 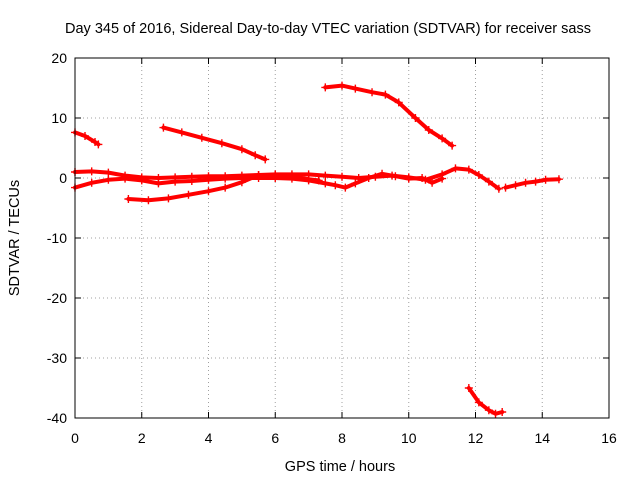 What do you see at coordinates (15, 238) in the screenshot?
I see `y-axis-label: SDTVAR / TECUs` at bounding box center [15, 238].